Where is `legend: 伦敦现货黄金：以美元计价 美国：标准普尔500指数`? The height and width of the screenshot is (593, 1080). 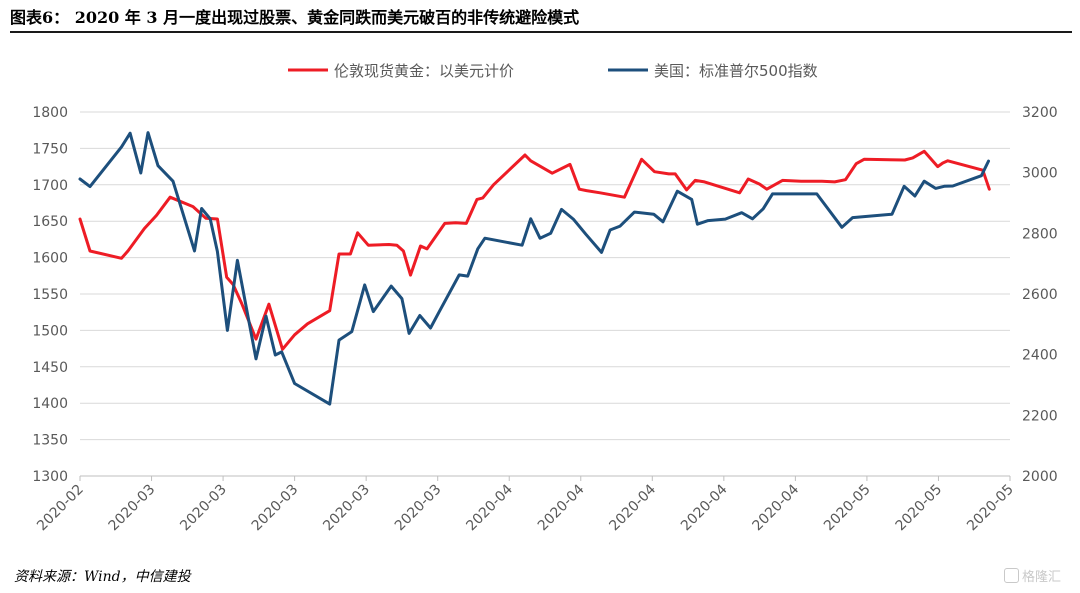
legend: 伦敦现货黄金：以美元计价 美国：标准普尔500指数 is located at coordinates (553, 71).